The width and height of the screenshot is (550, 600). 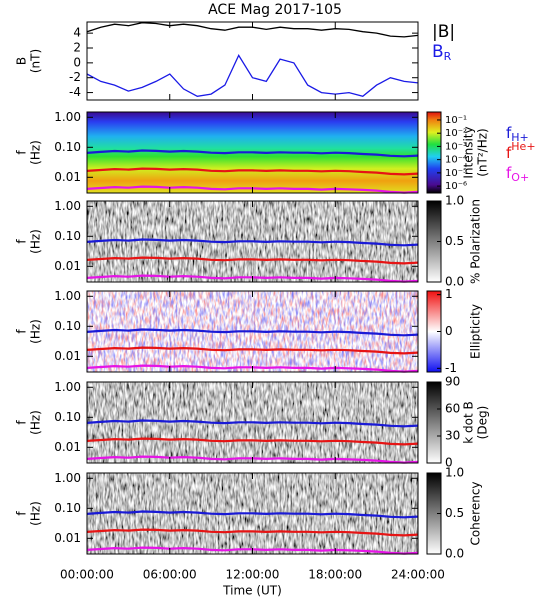 I want to click on legend-subscript: H+, so click(x=520, y=137).